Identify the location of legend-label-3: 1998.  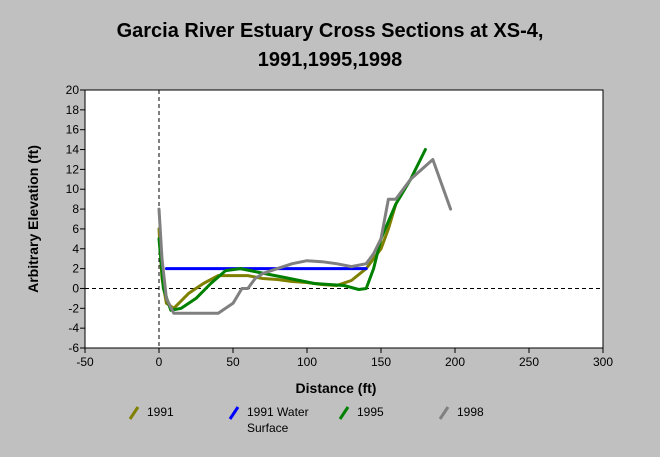
(470, 412).